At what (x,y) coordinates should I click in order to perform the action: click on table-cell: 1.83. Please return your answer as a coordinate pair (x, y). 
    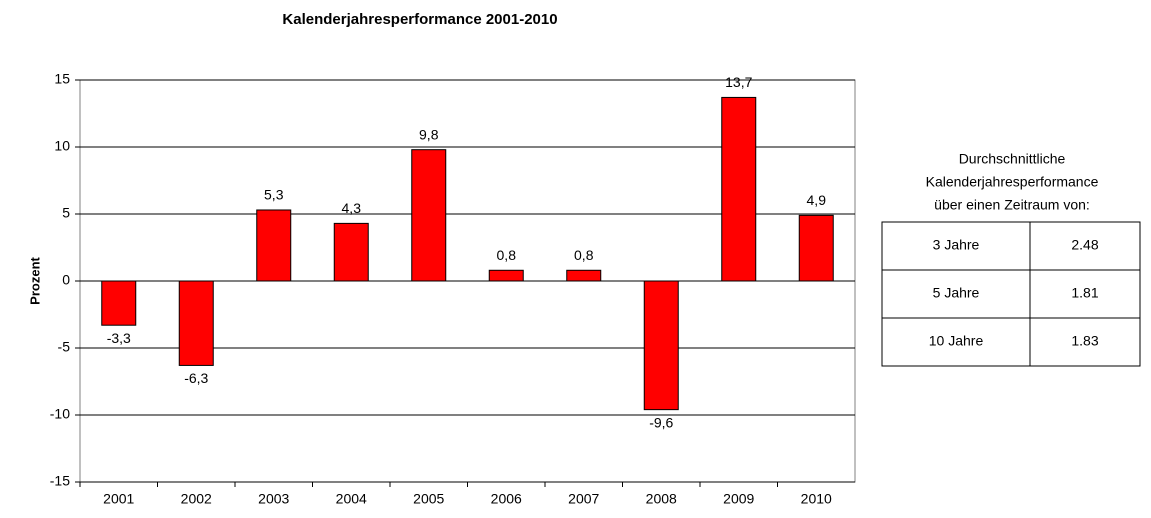
    Looking at the image, I should click on (1084, 341).